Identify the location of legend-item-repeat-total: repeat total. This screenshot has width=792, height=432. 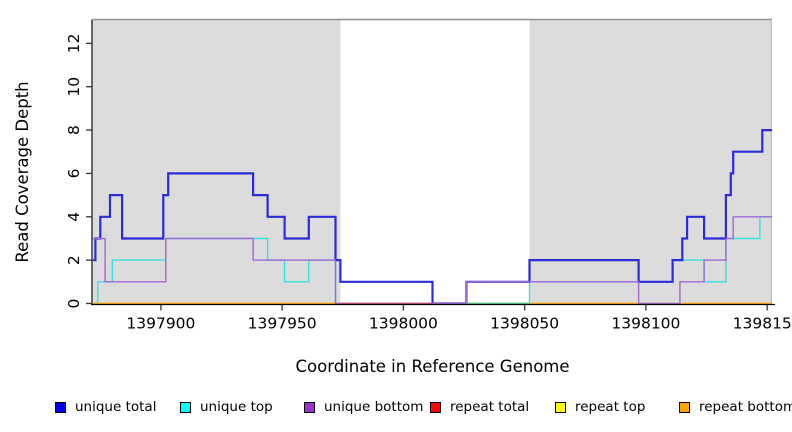
(479, 407).